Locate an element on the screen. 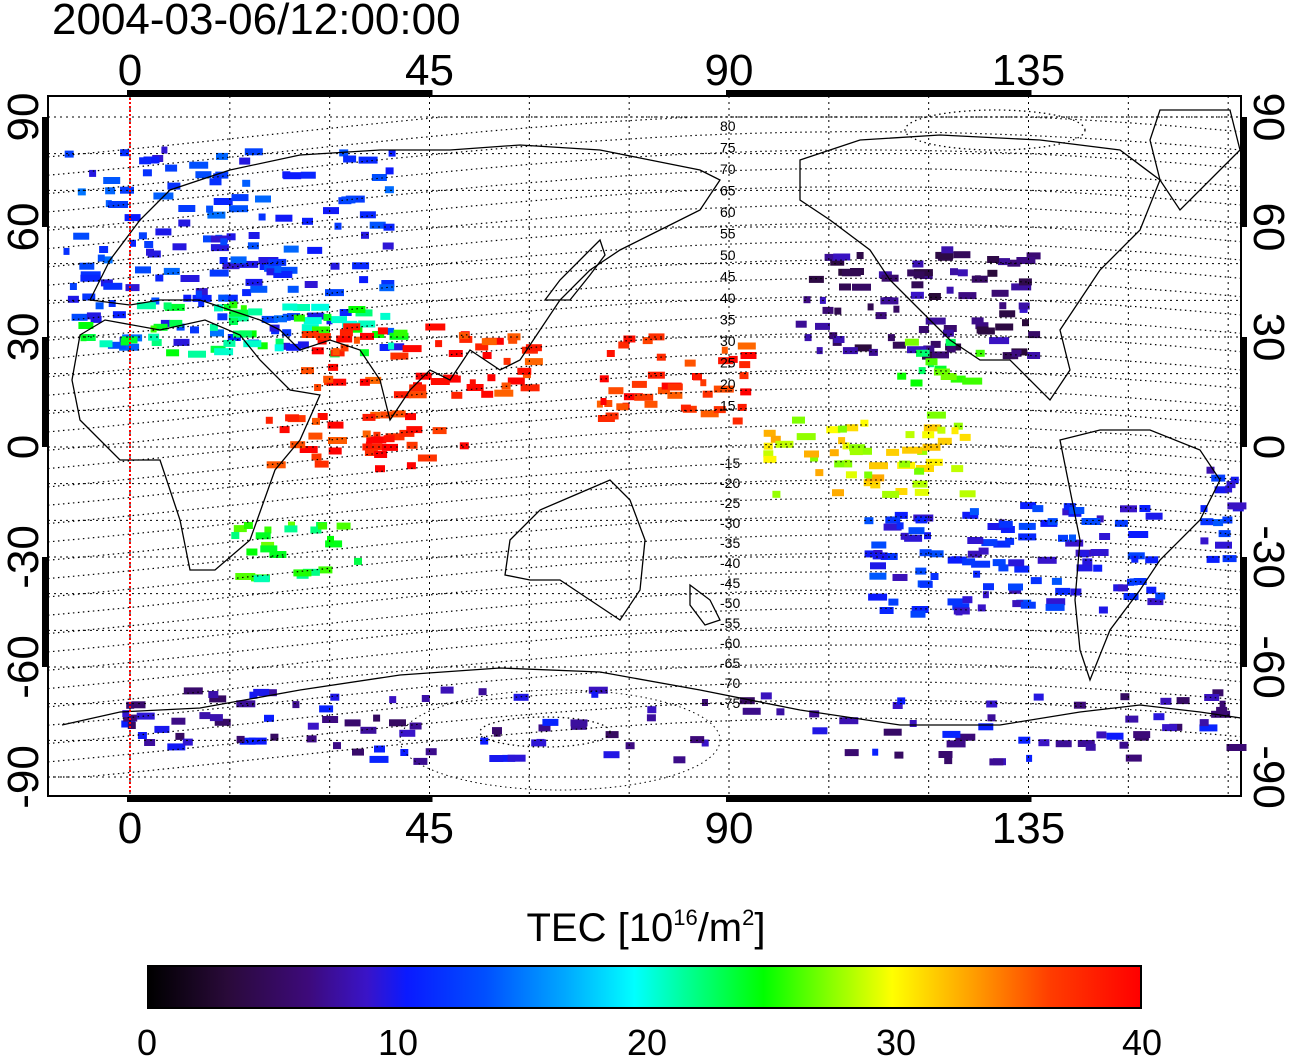 This screenshot has height=1063, width=1292. lat-tick-label: 30 is located at coordinates (24, 337).